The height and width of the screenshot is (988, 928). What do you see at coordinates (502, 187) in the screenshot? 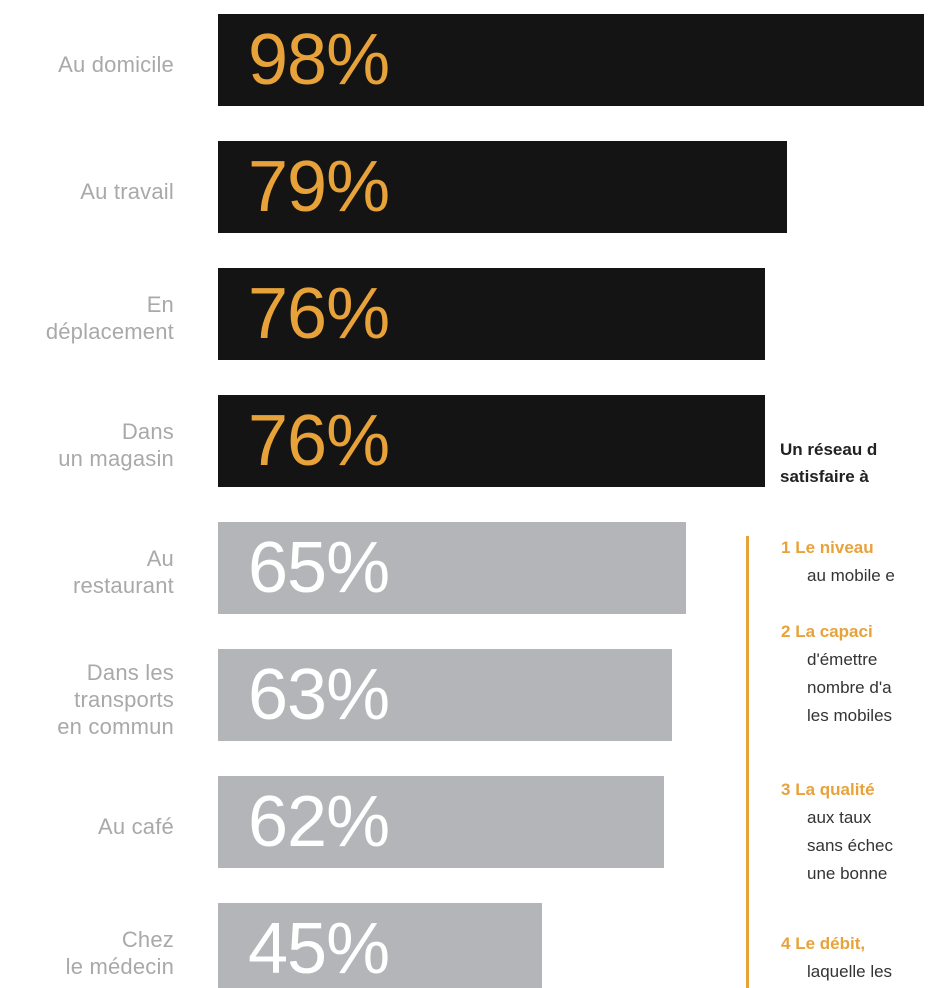
I see `bar: 79%` at bounding box center [502, 187].